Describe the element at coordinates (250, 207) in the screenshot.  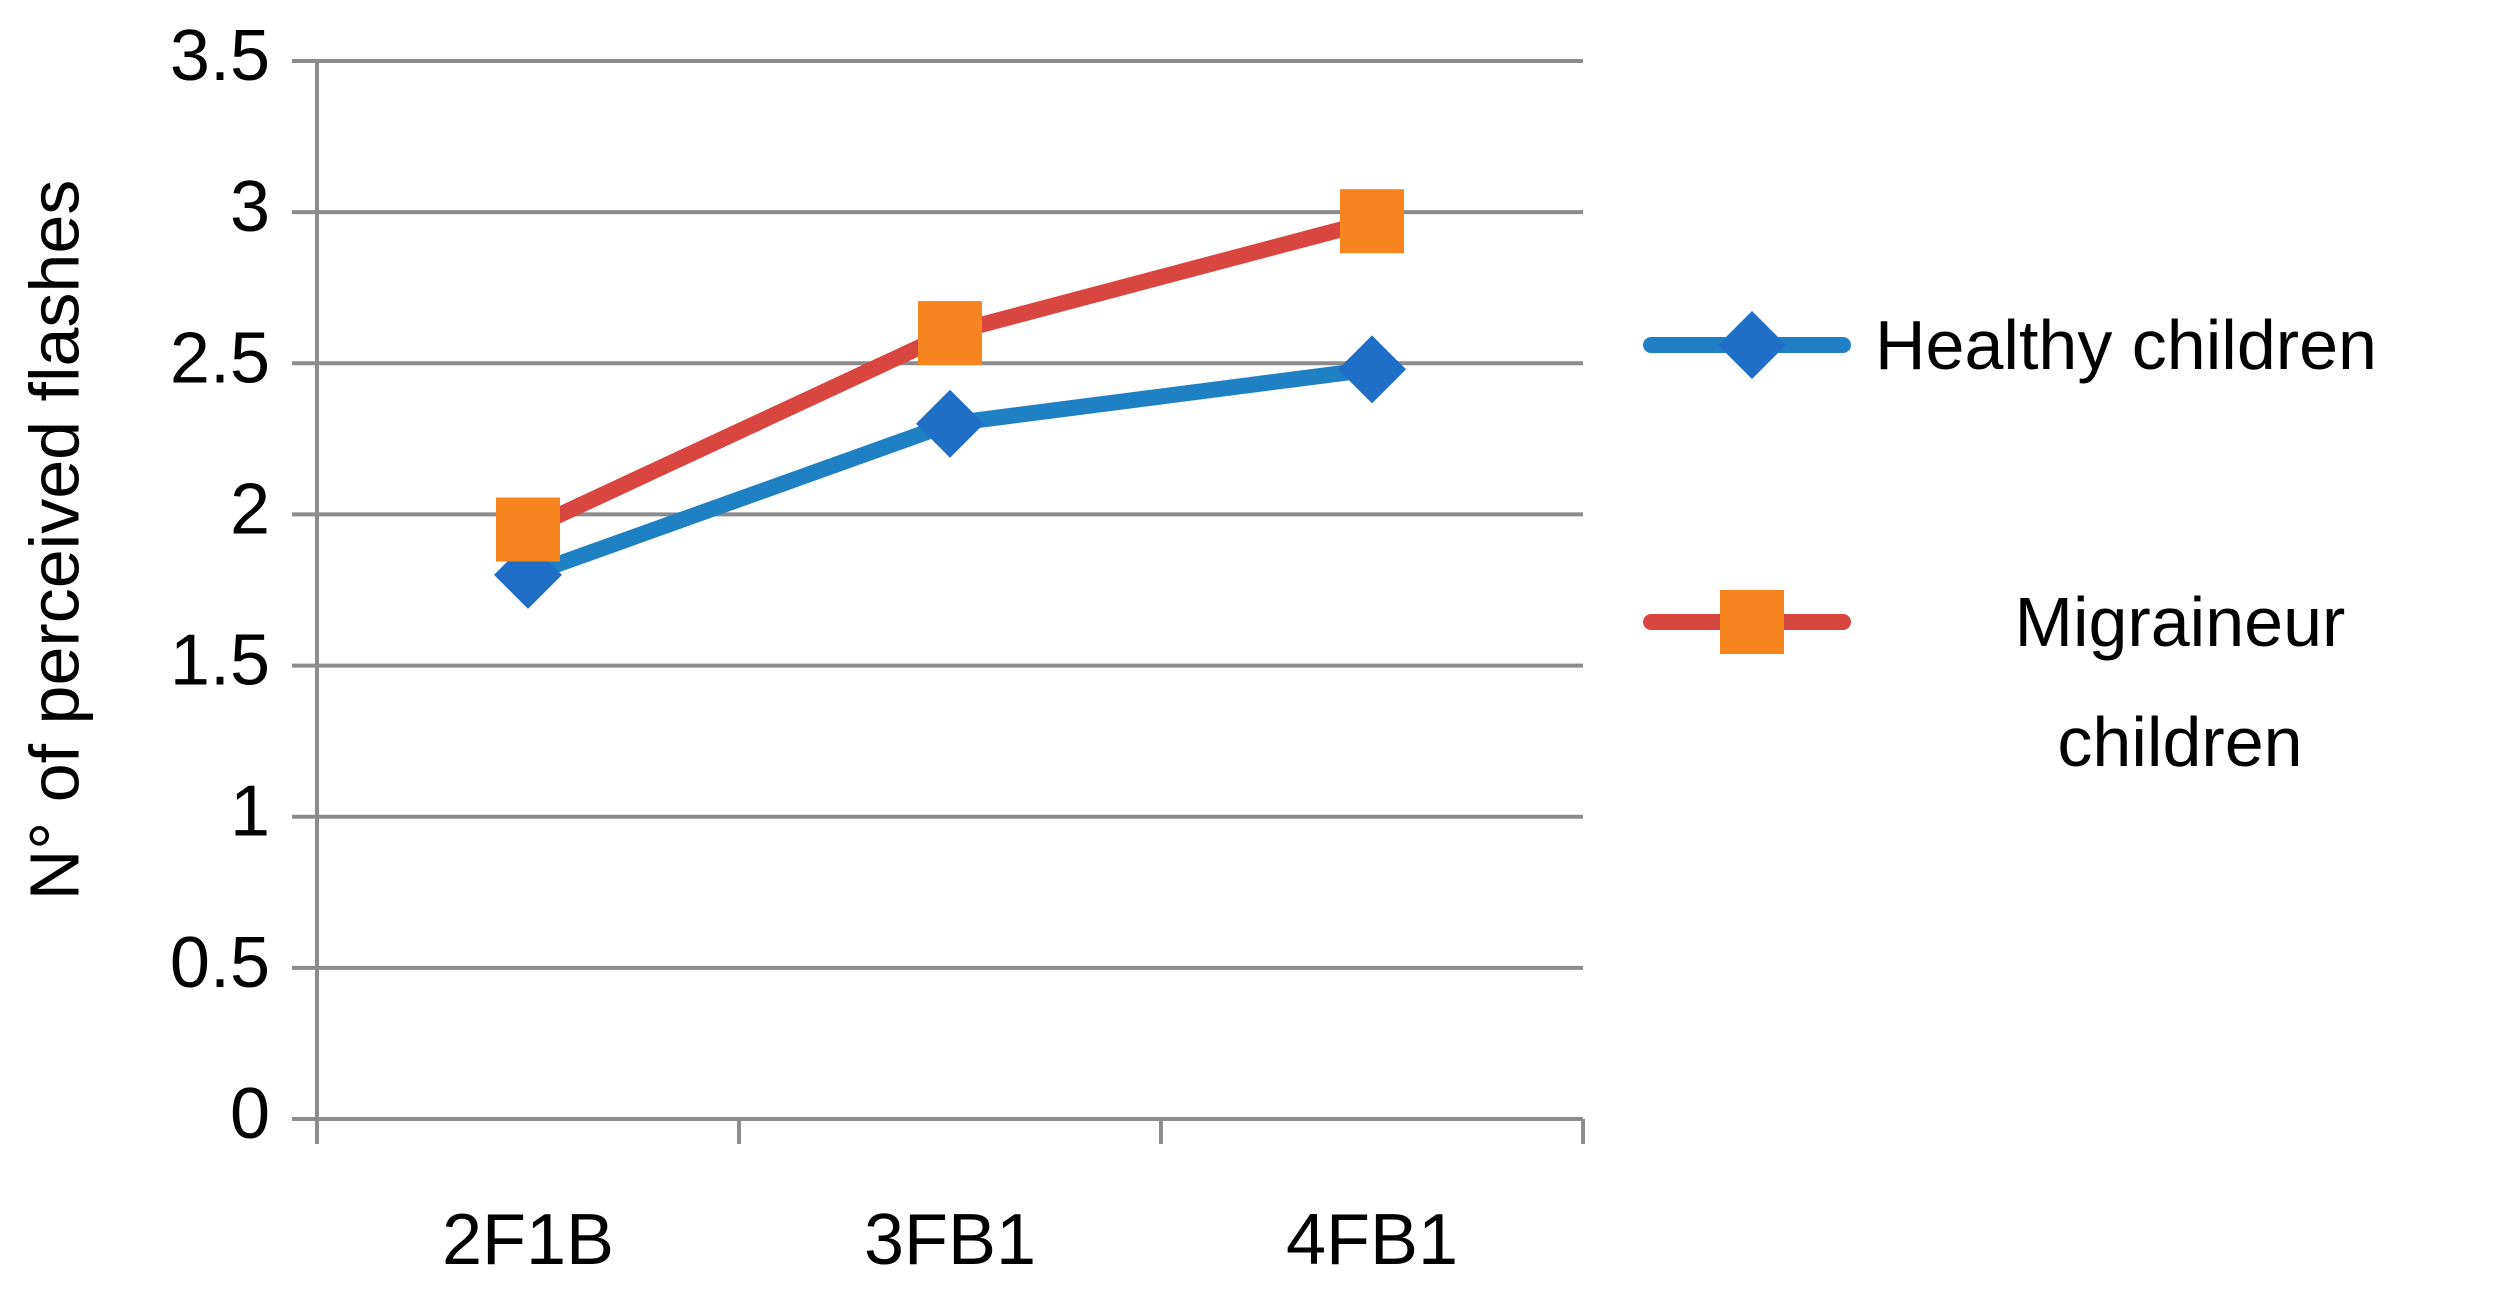
I see `y-tick-label: 3` at that location.